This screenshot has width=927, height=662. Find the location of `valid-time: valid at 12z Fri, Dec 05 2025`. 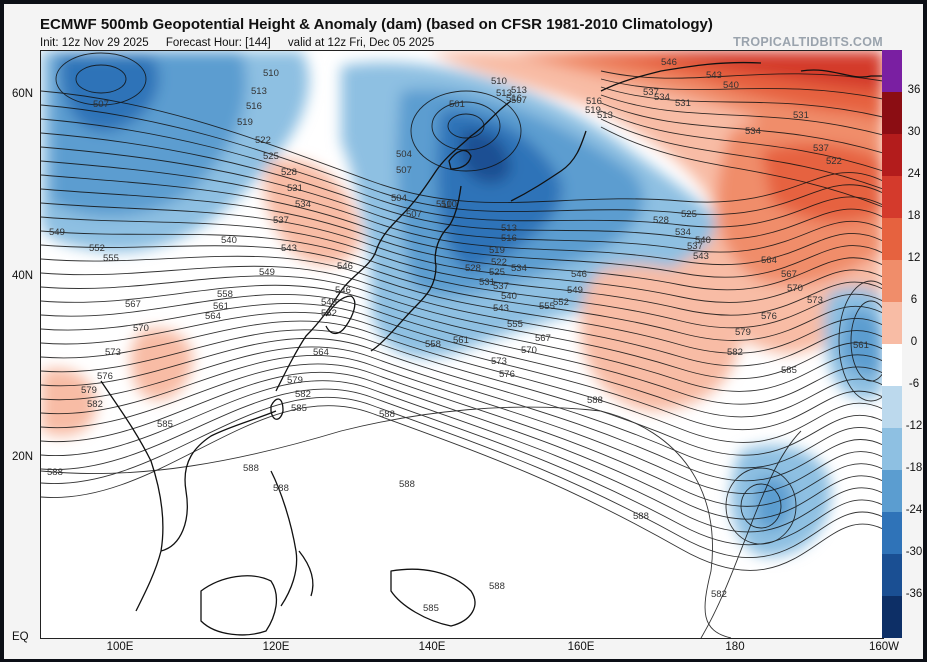

valid-time: valid at 12z Fri, Dec 05 2025 is located at coordinates (361, 43).